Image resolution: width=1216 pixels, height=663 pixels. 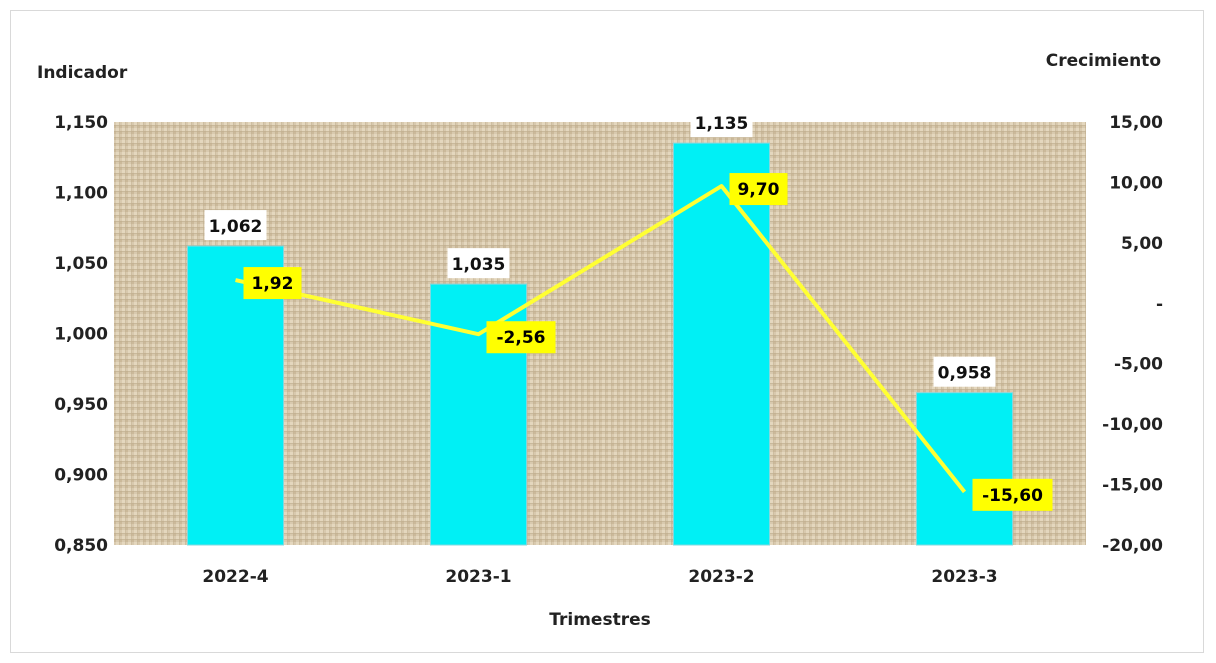 I want to click on y-right-tick-label: -15,00, so click(x=1132, y=486).